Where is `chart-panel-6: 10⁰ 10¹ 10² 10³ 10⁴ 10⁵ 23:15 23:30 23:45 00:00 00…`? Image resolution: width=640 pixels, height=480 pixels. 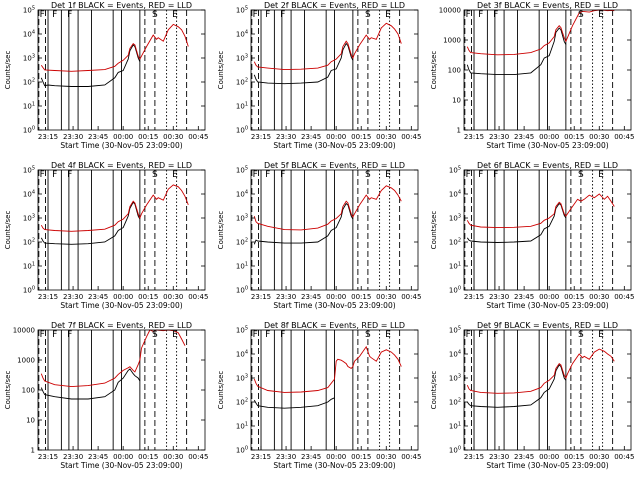
chart-panel-6: 10⁰ 10¹ 10² 10³ 10⁴ 10⁵ 23:15 23:30 23:45 00:00 00… is located at coordinates (532, 235).